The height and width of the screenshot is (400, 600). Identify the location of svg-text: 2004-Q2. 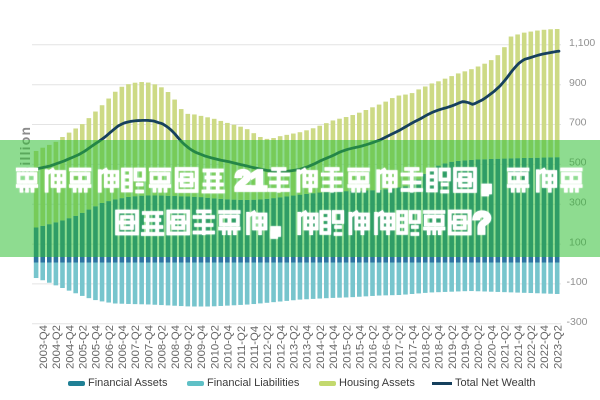
(57, 347).